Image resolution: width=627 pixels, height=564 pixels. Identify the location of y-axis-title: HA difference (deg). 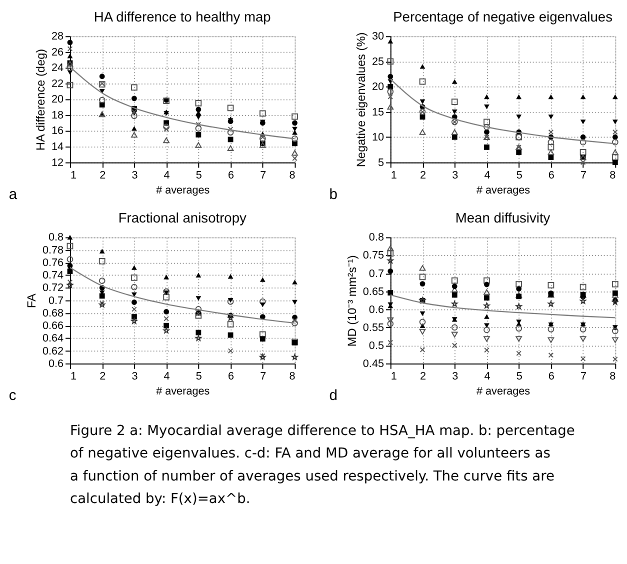
(41, 99).